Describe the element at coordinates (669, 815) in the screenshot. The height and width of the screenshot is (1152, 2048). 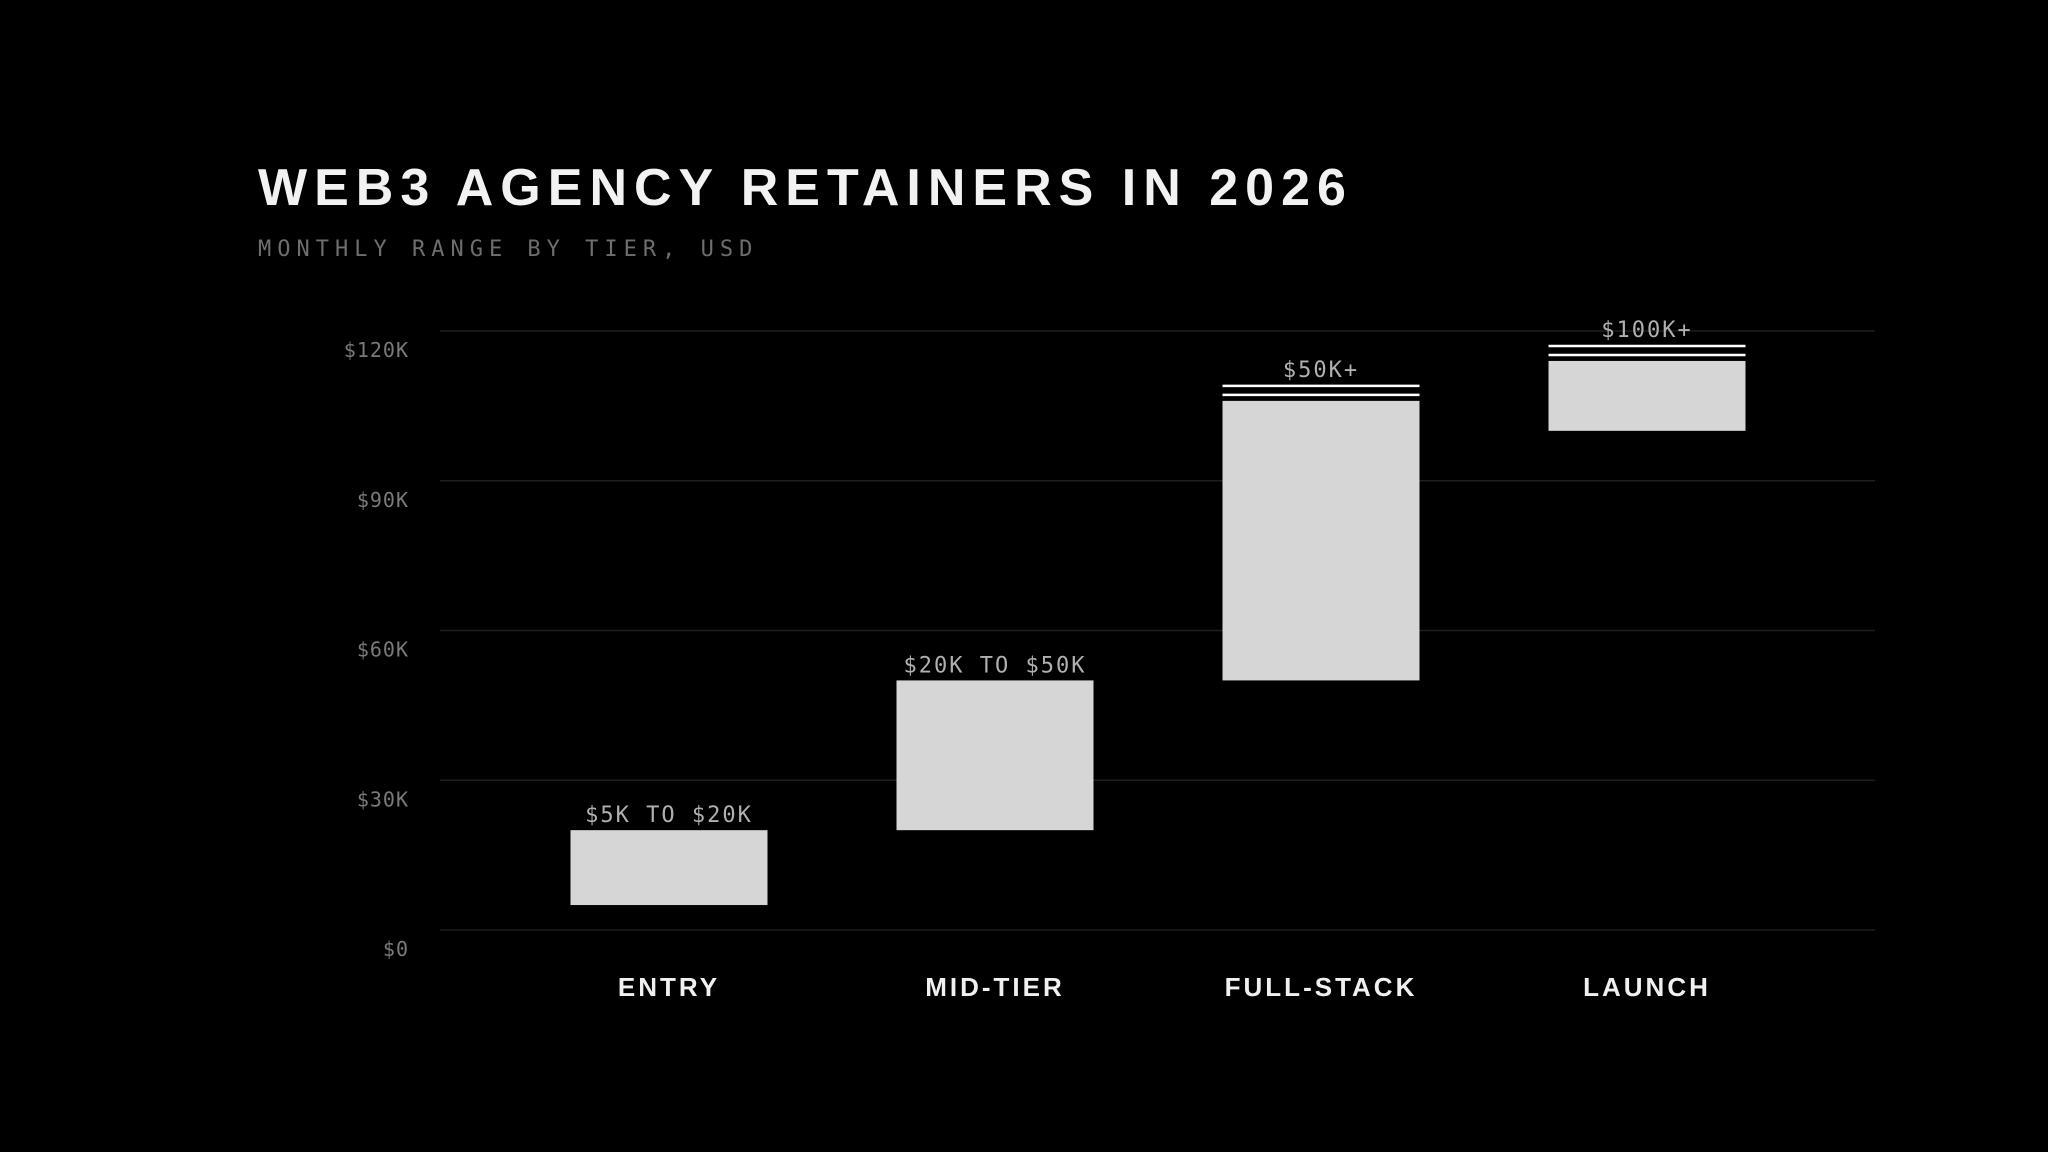
I see `range-label: $5K TO $20K` at that location.